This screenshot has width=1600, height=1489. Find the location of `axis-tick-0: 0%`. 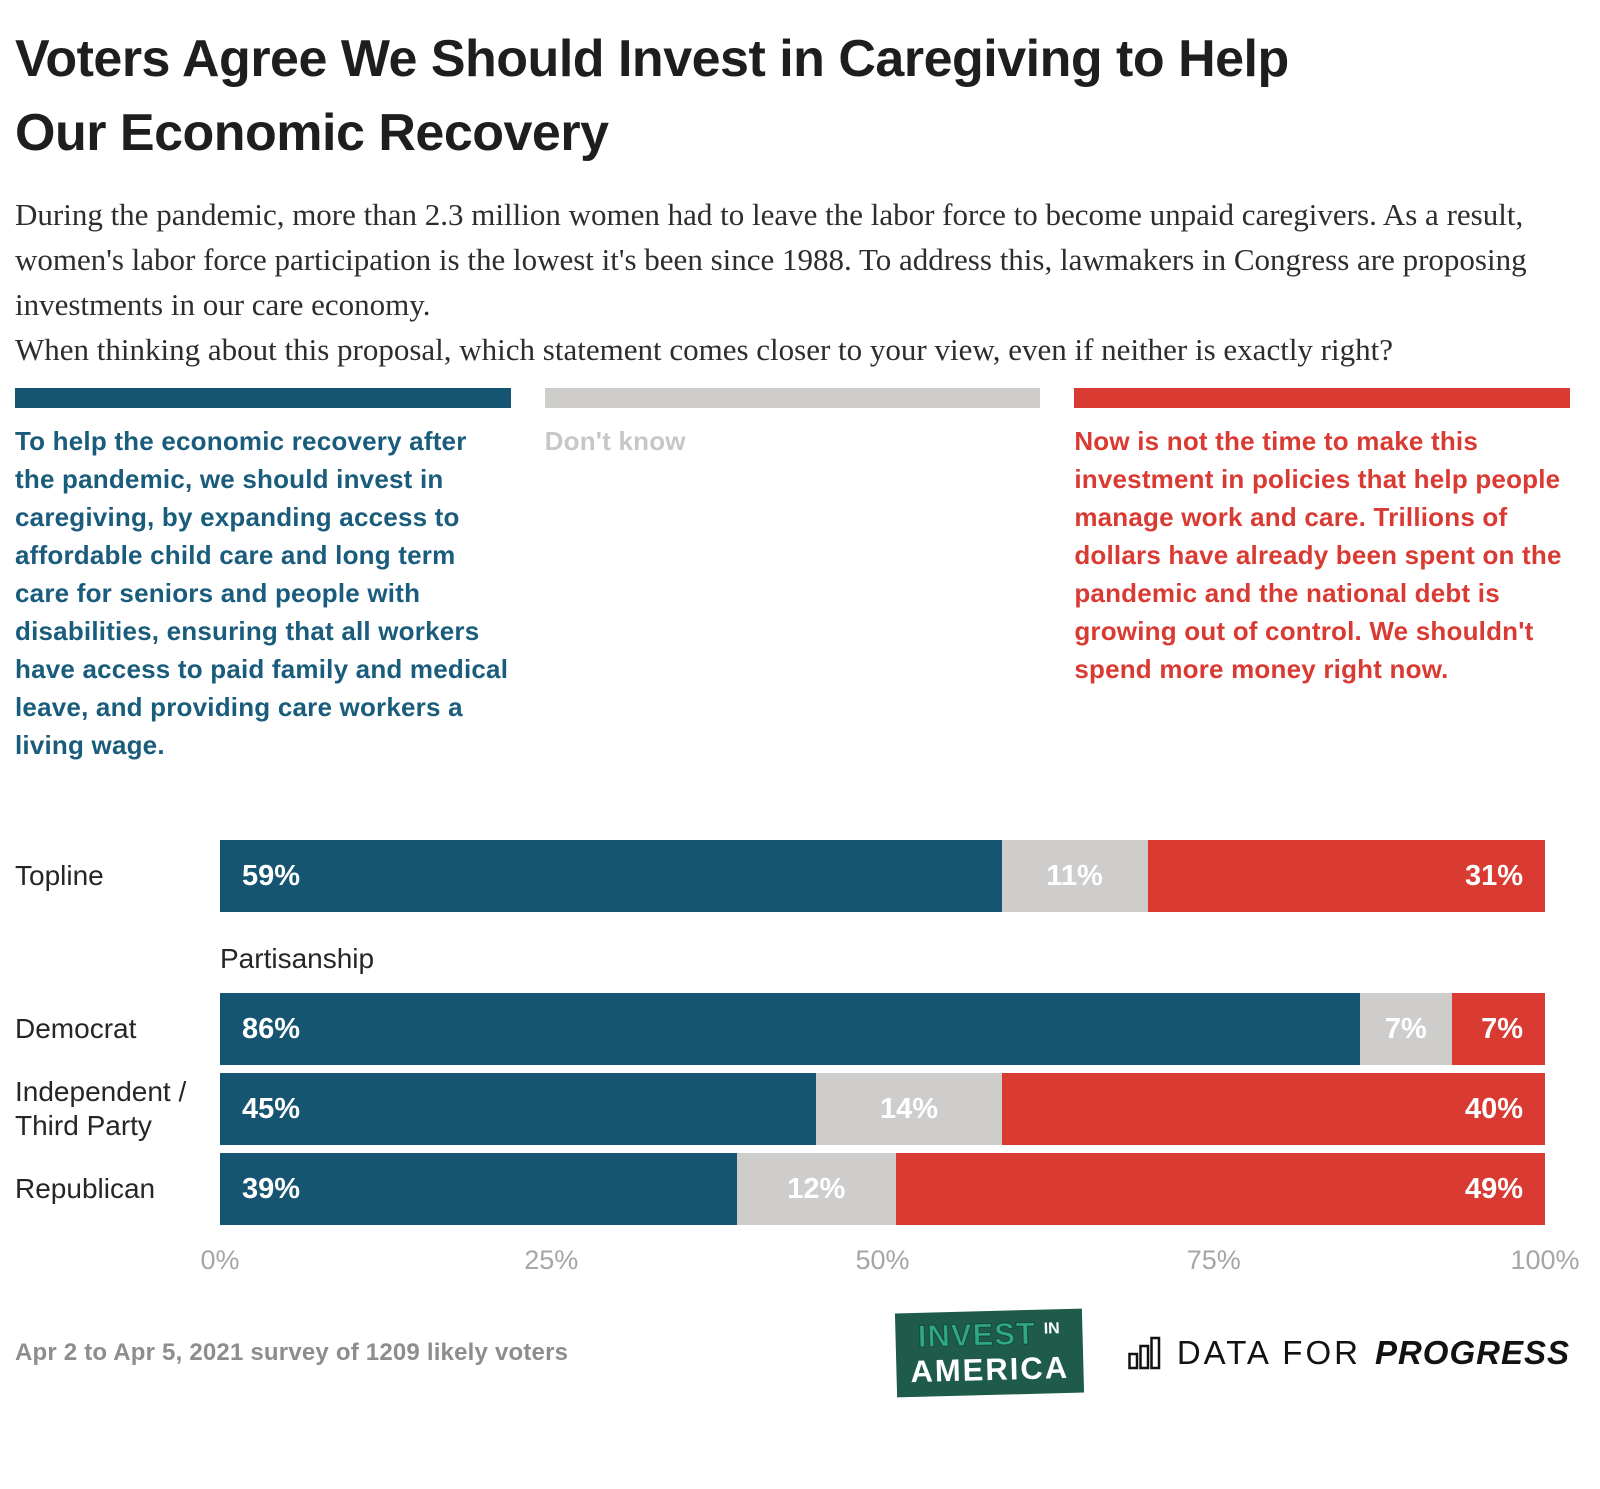

axis-tick-0: 0% is located at coordinates (220, 1260).